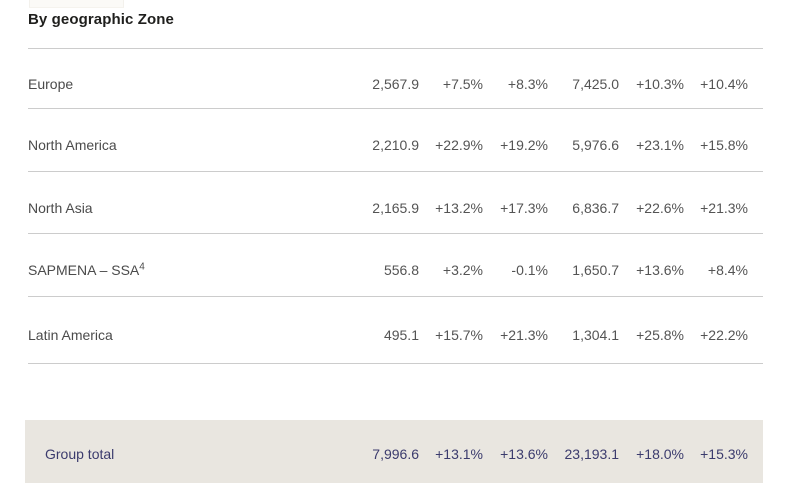  What do you see at coordinates (724, 335) in the screenshot?
I see `value-cell: +22.2%` at bounding box center [724, 335].